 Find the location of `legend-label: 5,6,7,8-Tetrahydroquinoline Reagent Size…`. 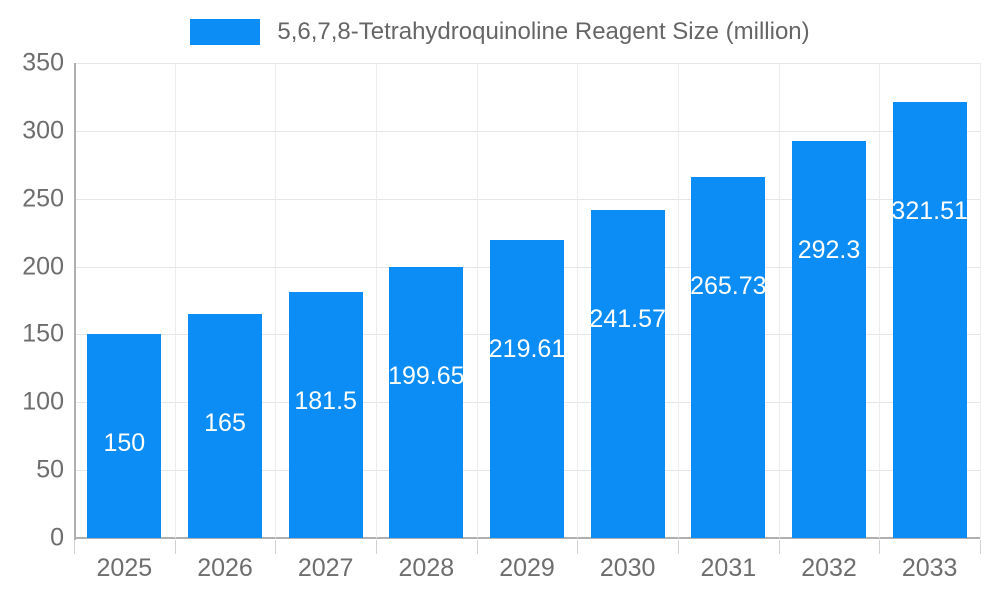

legend-label: 5,6,7,8-Tetrahydroquinoline Reagent Size… is located at coordinates (543, 31).